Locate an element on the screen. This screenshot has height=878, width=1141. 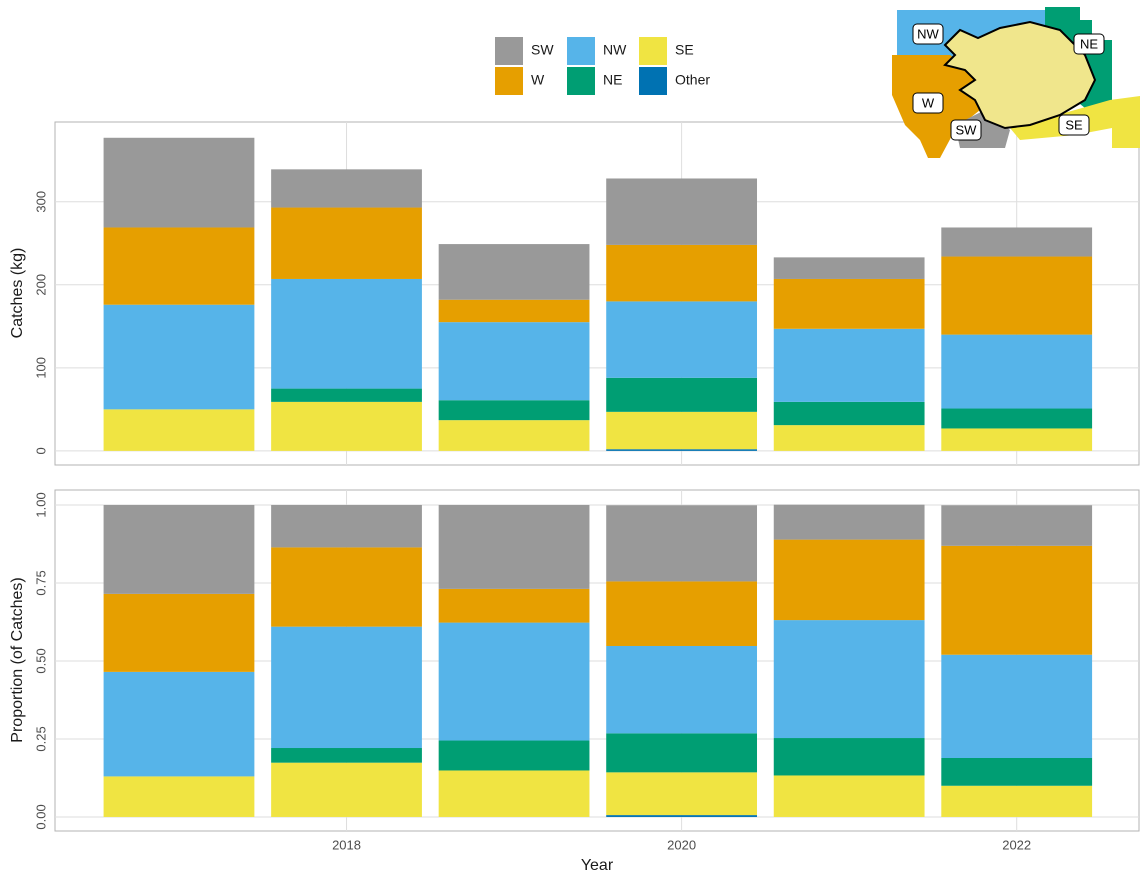
y-tick-label: 0.50 is located at coordinates (40, 660).